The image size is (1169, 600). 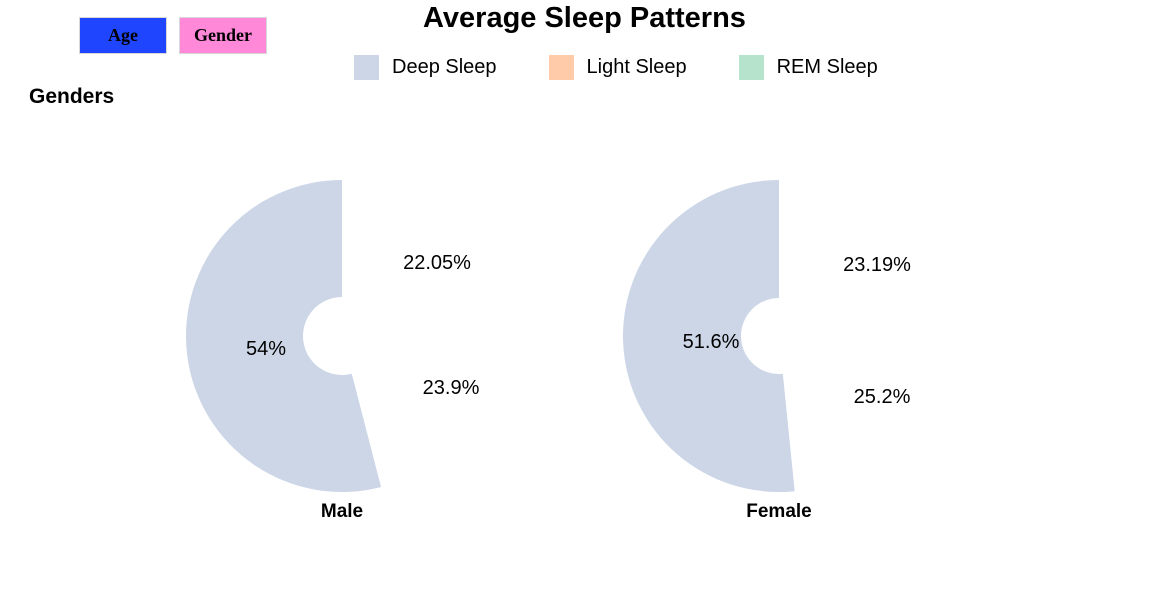 I want to click on data-label-male-rem-sleep: 23.9%, so click(x=451, y=388).